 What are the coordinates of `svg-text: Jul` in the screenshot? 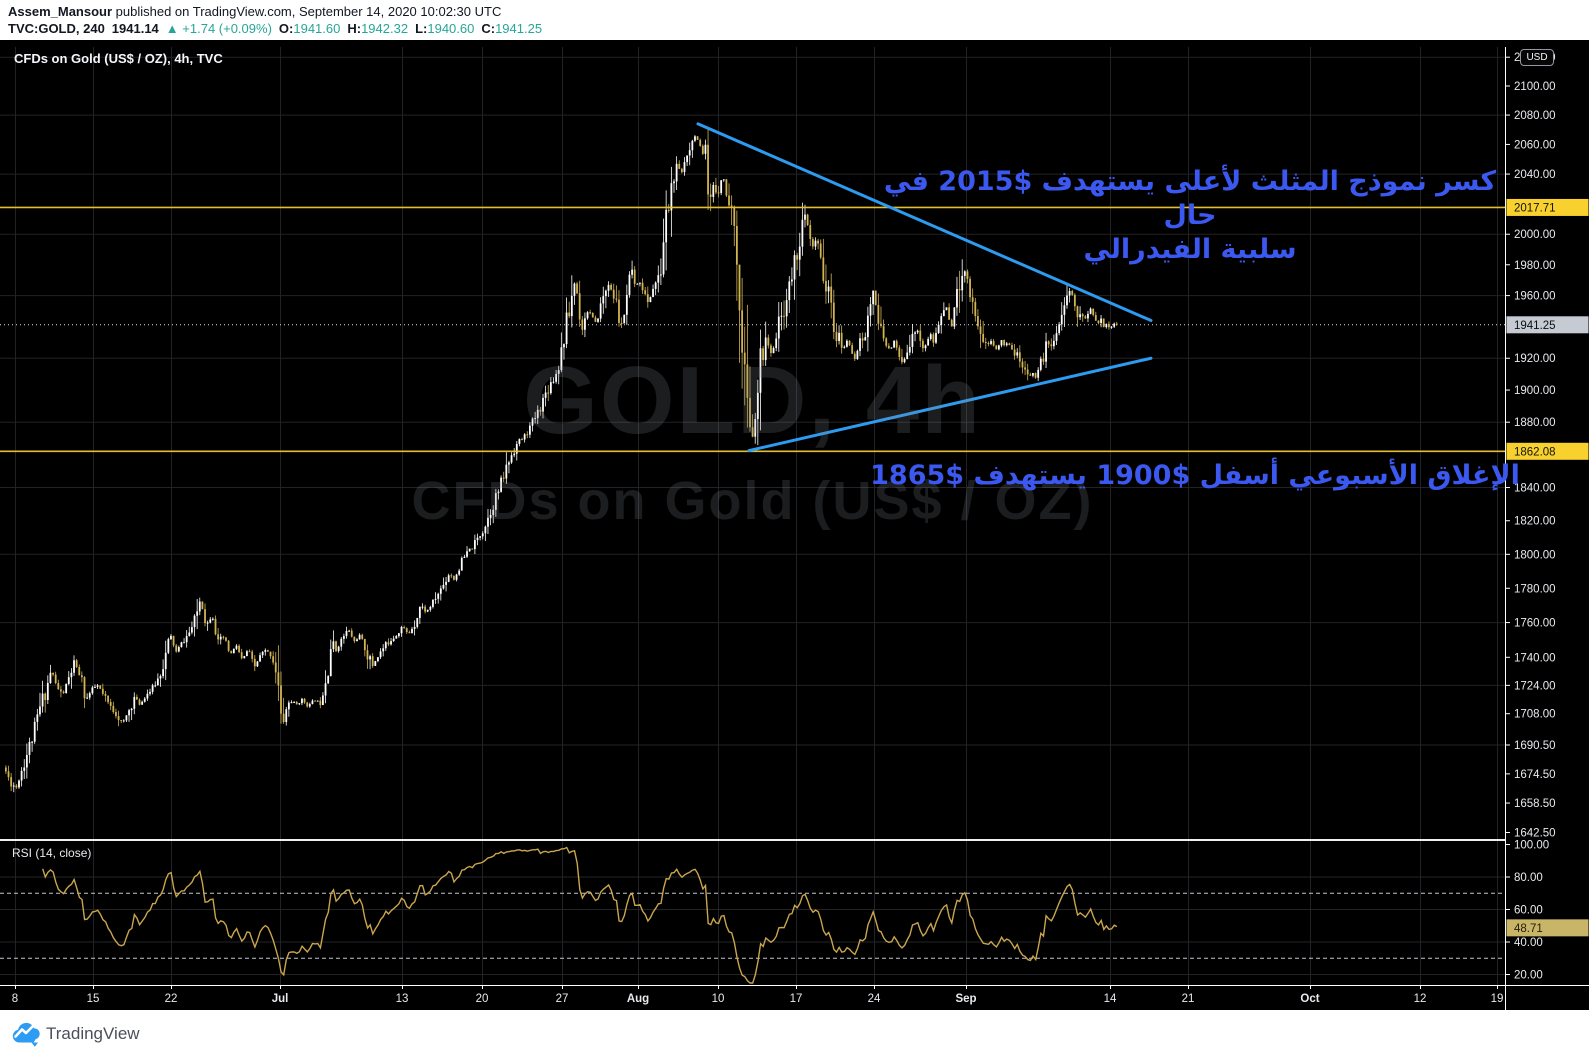 It's located at (280, 999).